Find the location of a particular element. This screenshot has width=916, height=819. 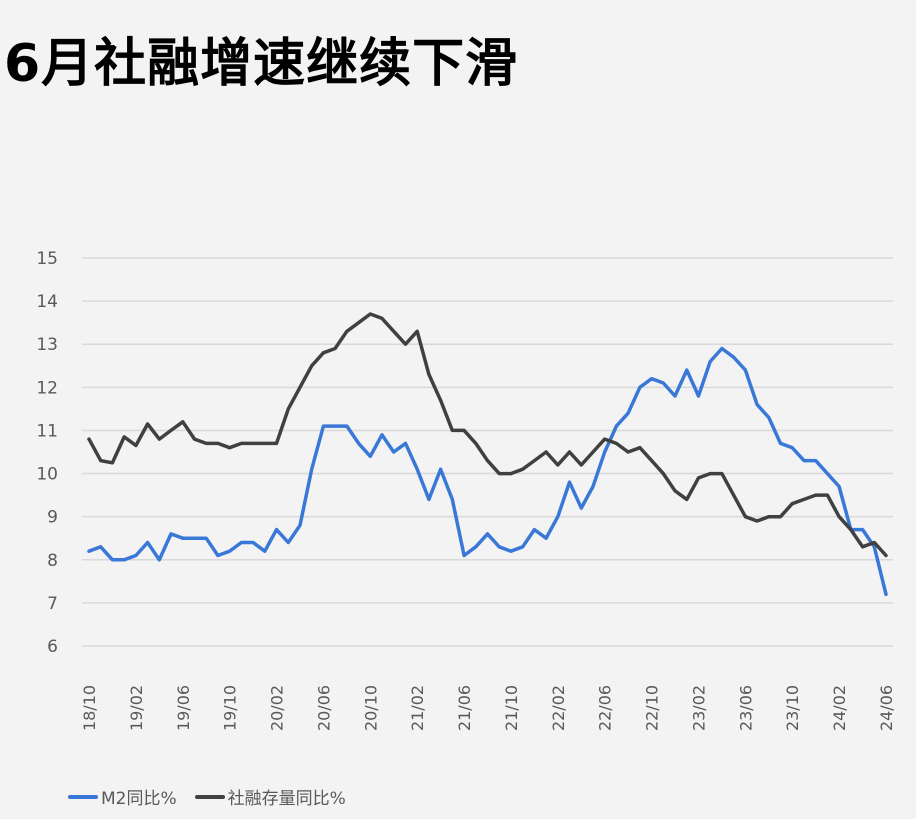

x-tick-label: 18/10 is located at coordinates (89, 708).